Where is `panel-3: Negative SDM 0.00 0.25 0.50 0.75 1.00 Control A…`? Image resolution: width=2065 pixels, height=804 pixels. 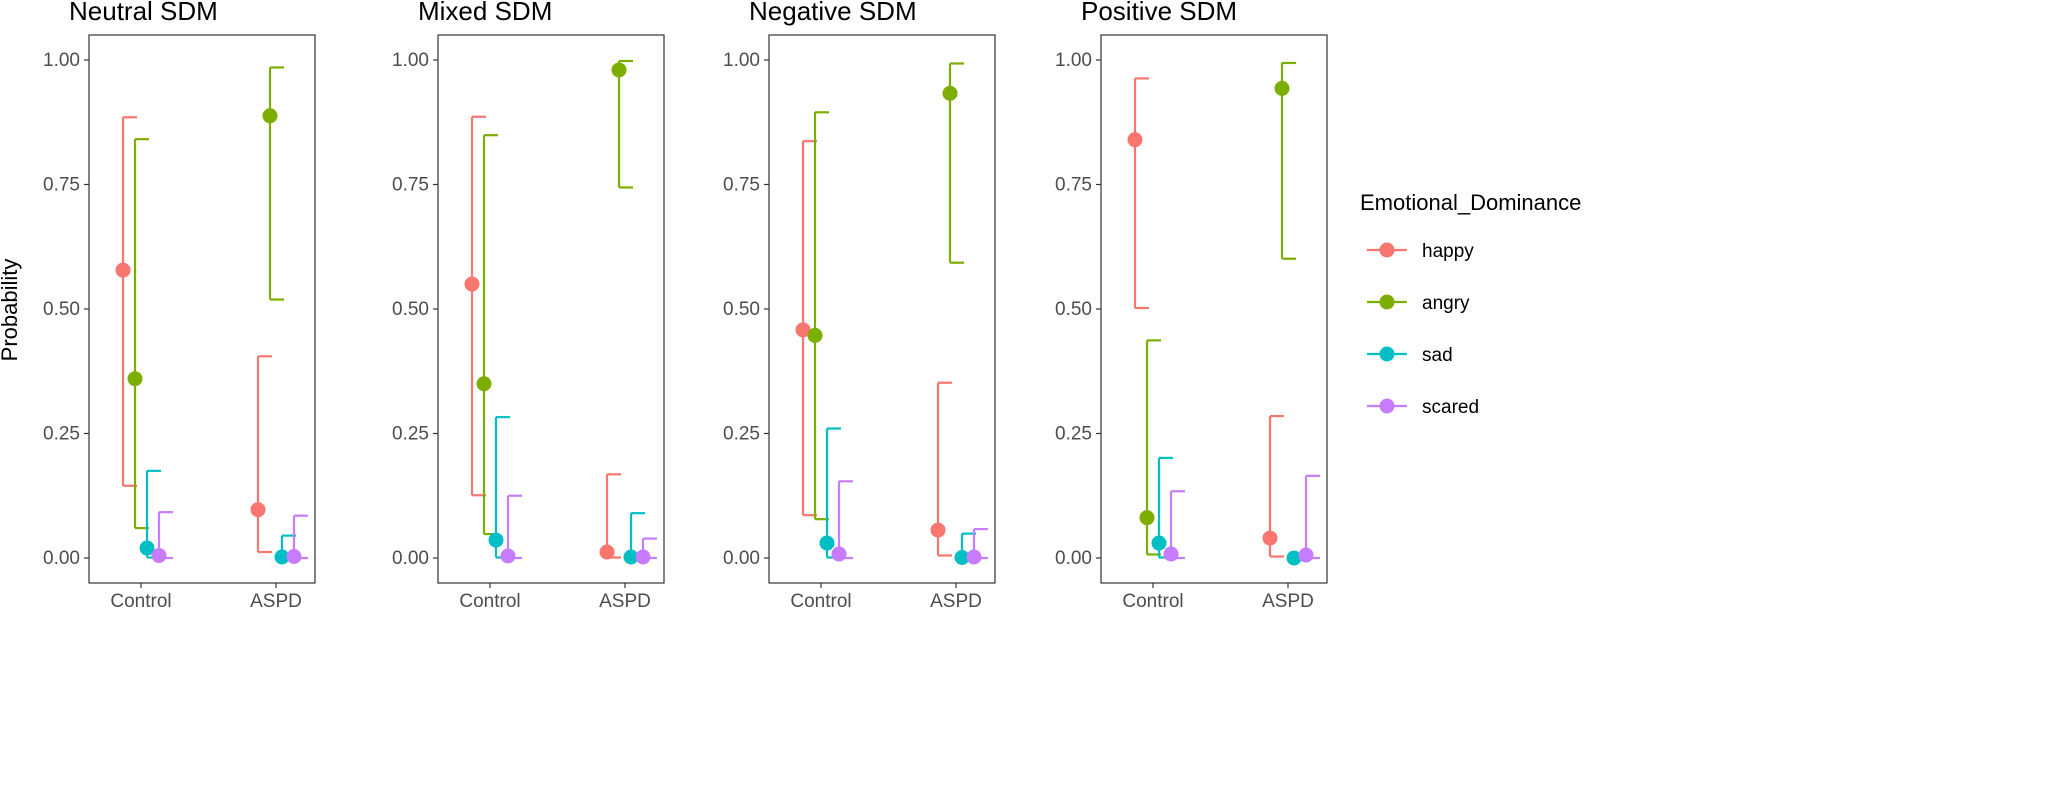
panel-3: Negative SDM 0.00 0.25 0.50 0.75 1.00 Control A… is located at coordinates (859, 306).